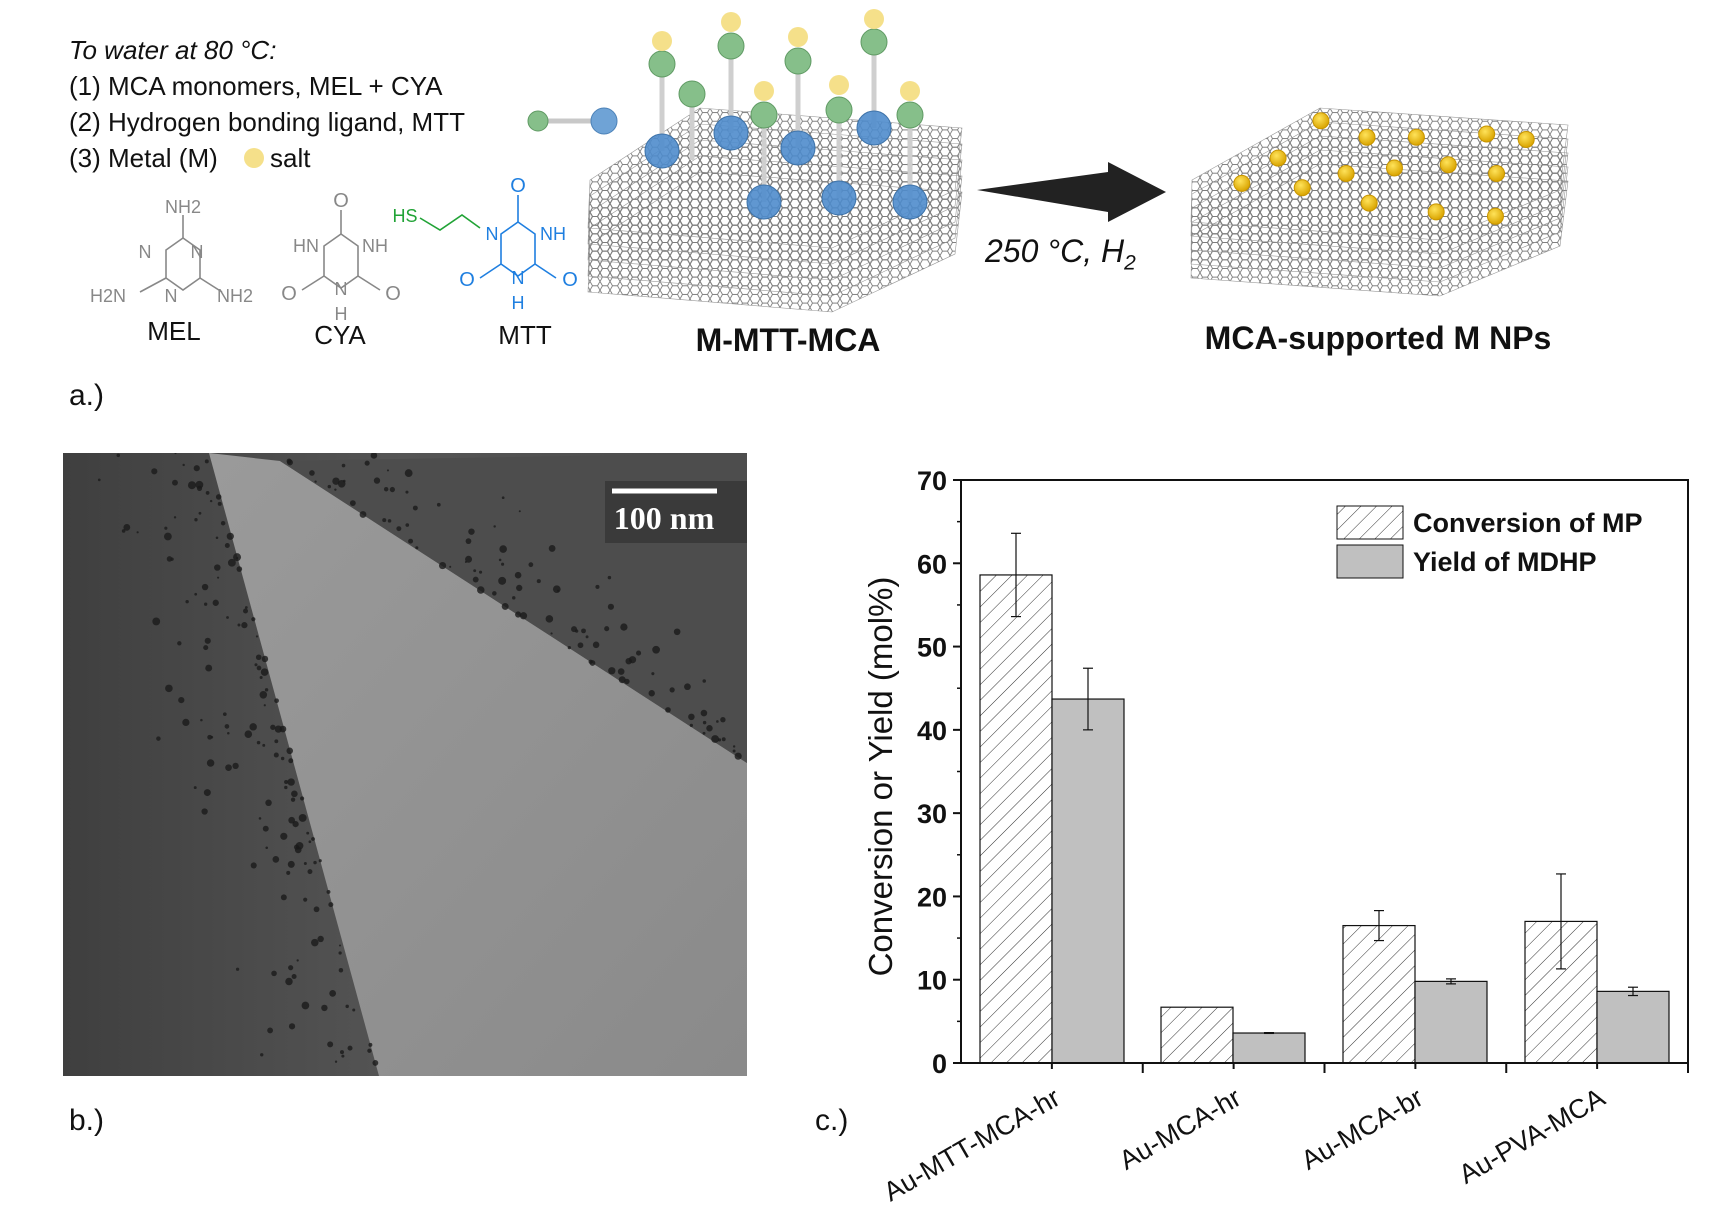  Describe the element at coordinates (664, 518) in the screenshot. I see `scale-bar-label: 100 nm` at that location.